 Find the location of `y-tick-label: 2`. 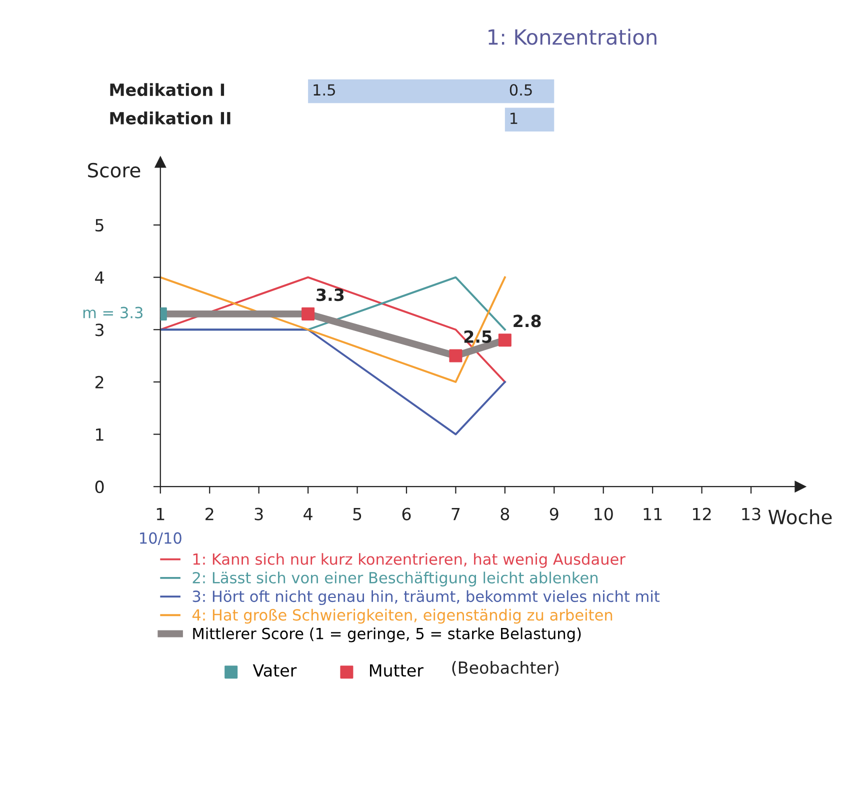

y-tick-label: 2 is located at coordinates (99, 382).